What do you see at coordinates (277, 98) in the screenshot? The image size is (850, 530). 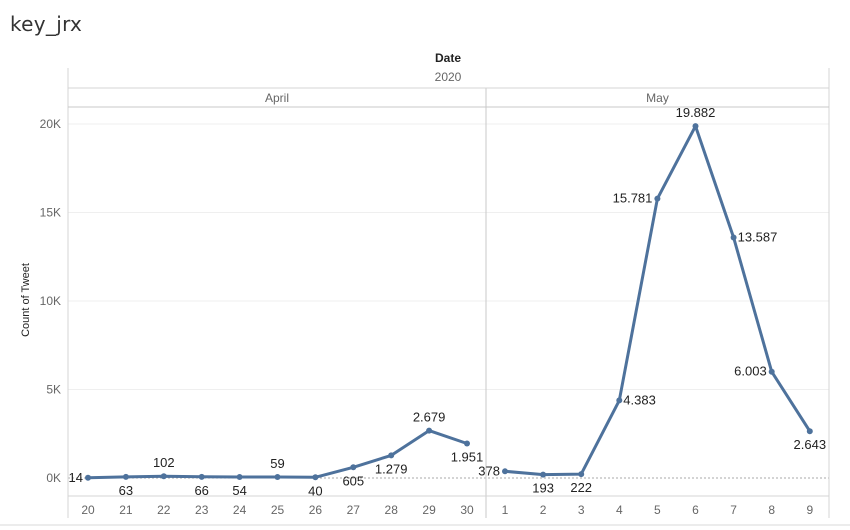 I see `month-header: April` at bounding box center [277, 98].